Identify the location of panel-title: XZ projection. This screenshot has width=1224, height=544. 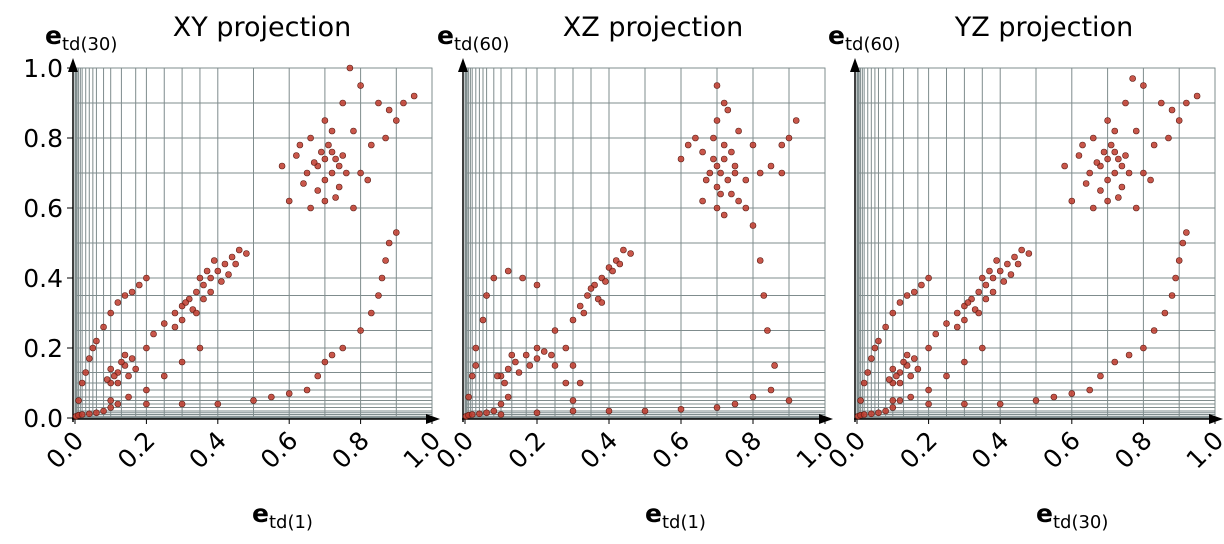
(653, 27).